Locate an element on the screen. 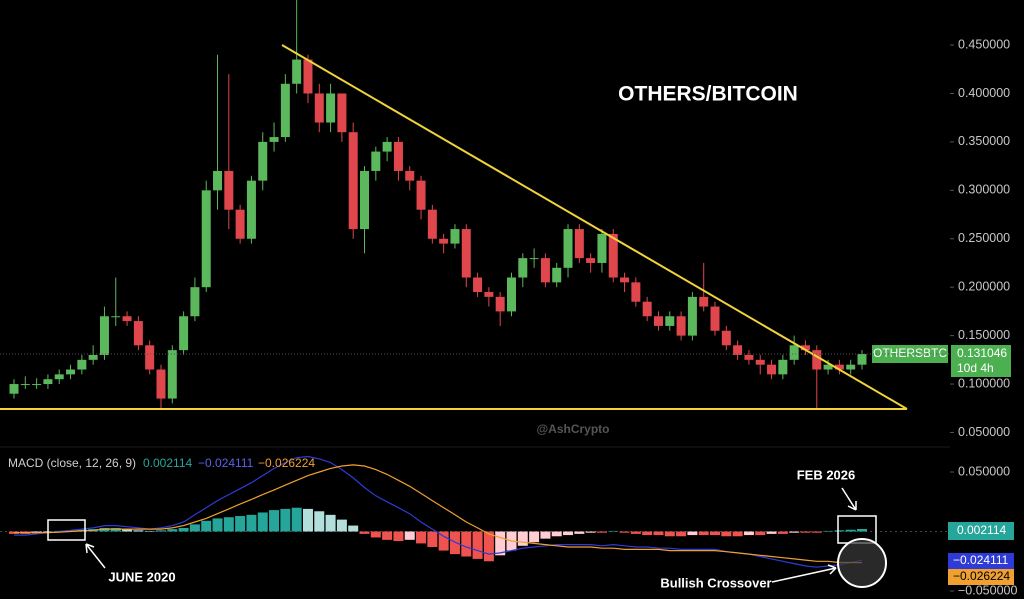 This screenshot has height=599, width=1024. y-tick-label: 0.100000 is located at coordinates (984, 383).